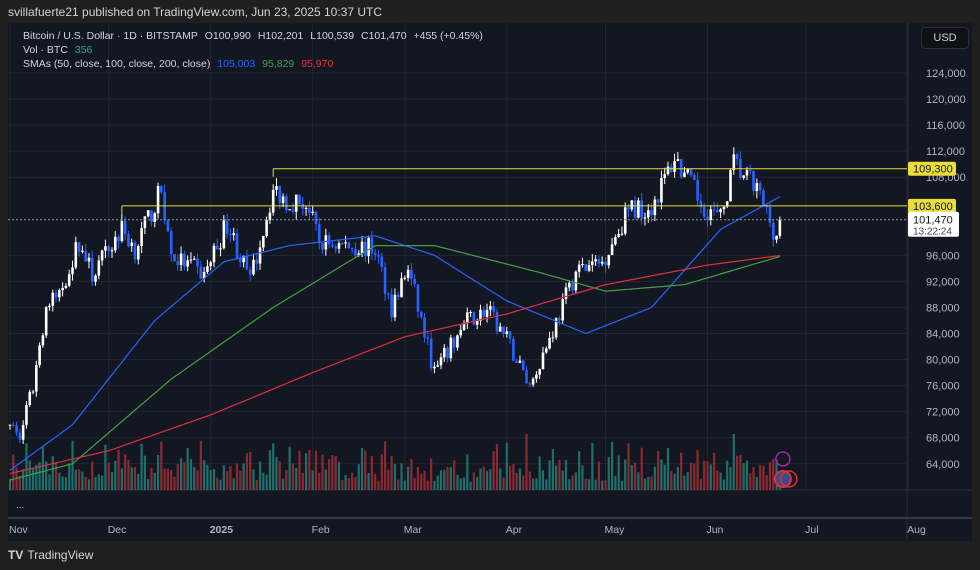 The width and height of the screenshot is (980, 570). Describe the element at coordinates (933, 224) in the screenshot. I see `last-price-badge` at that location.